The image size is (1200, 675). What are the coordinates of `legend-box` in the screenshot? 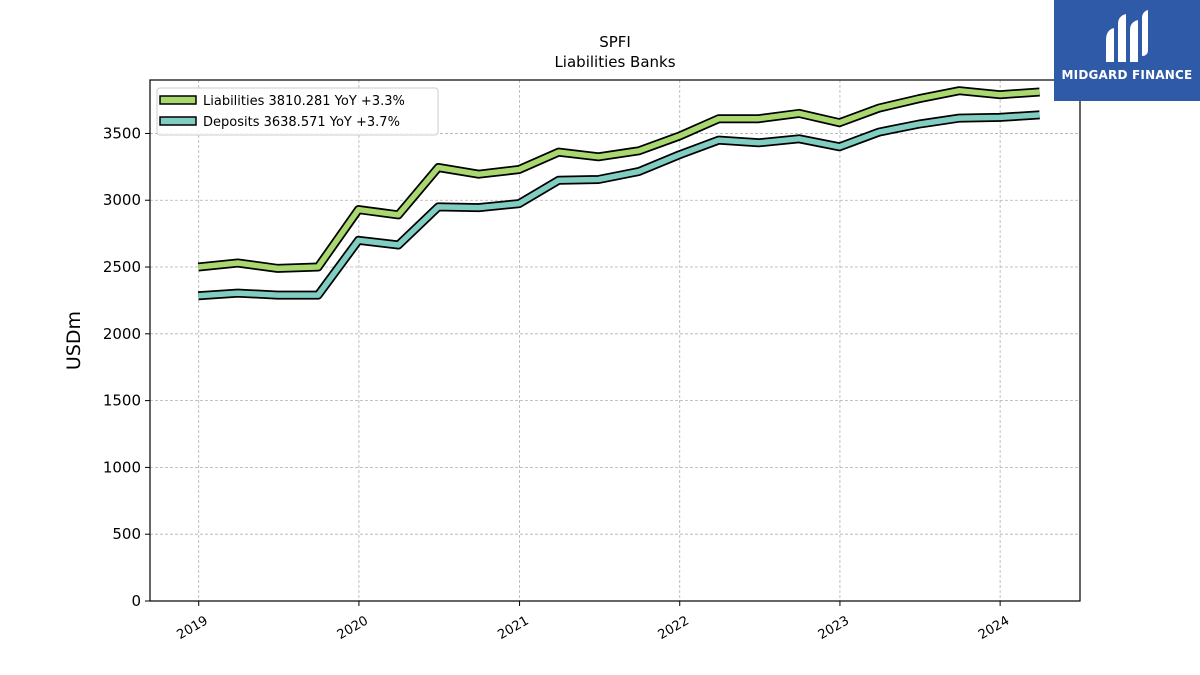 It's located at (297, 111).